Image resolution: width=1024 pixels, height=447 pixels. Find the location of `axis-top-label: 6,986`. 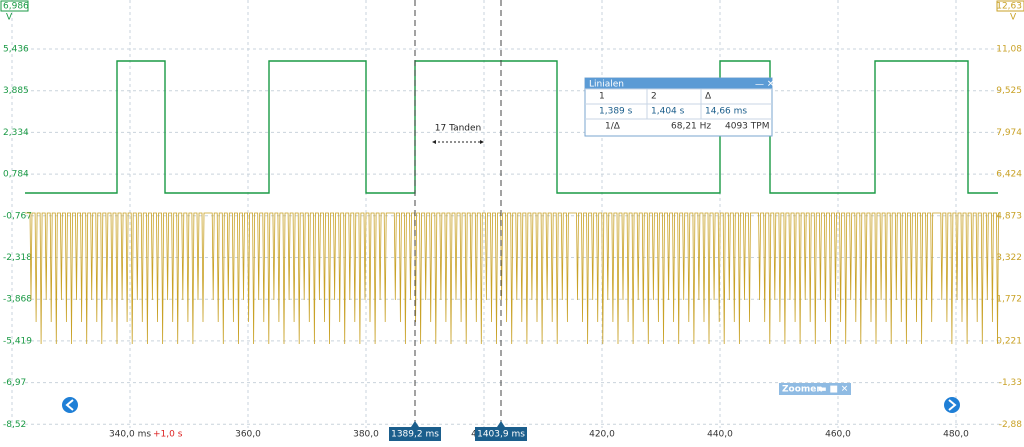

axis-top-label: 6,986 is located at coordinates (16, 7).